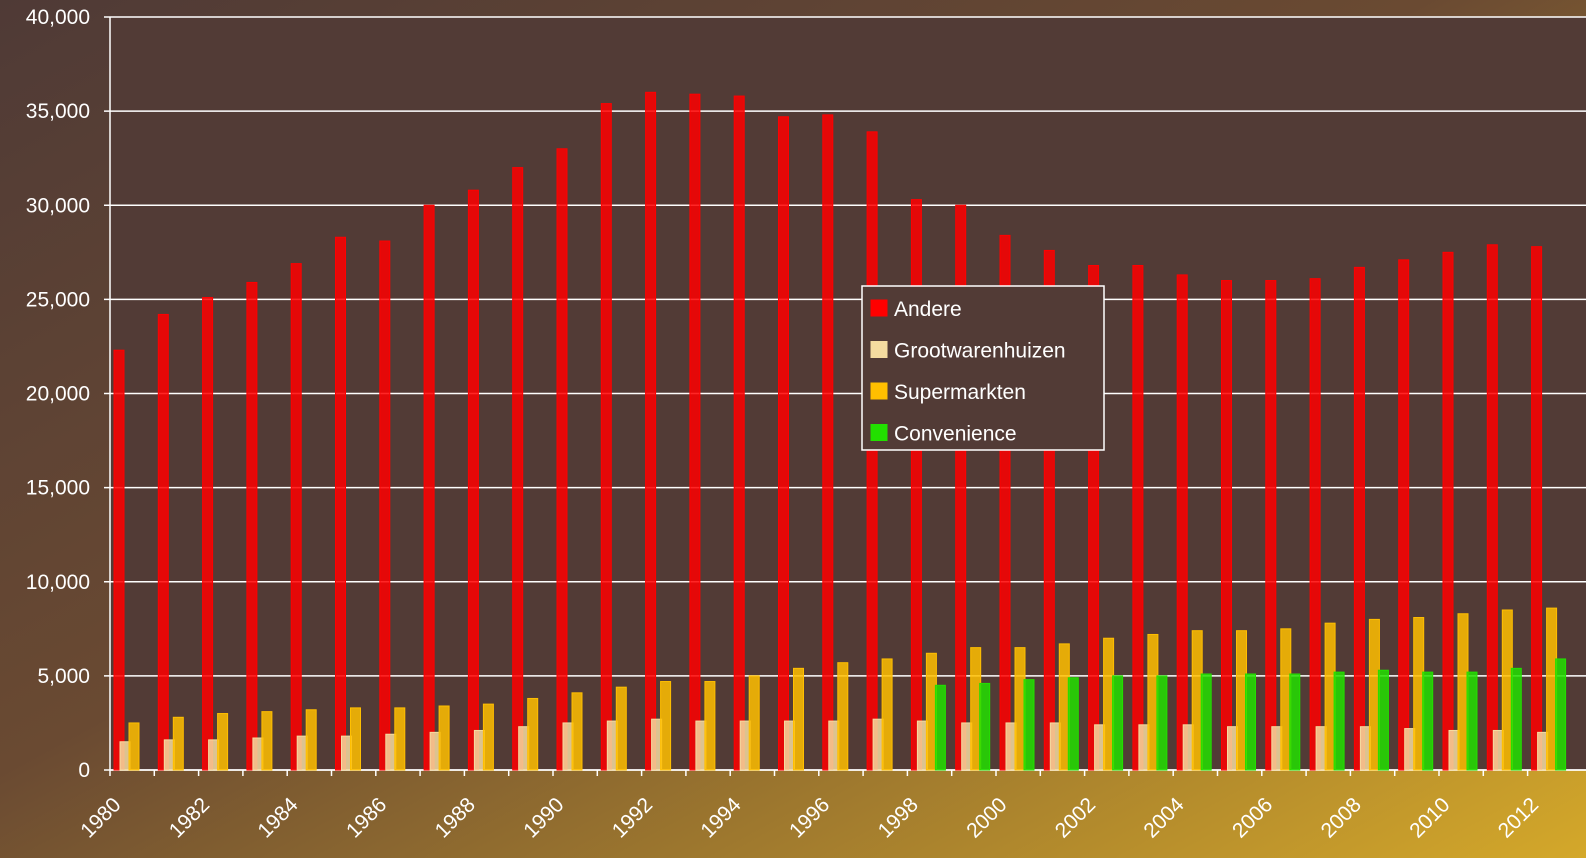 Image resolution: width=1586 pixels, height=858 pixels. I want to click on legend-label: Convenience, so click(955, 434).